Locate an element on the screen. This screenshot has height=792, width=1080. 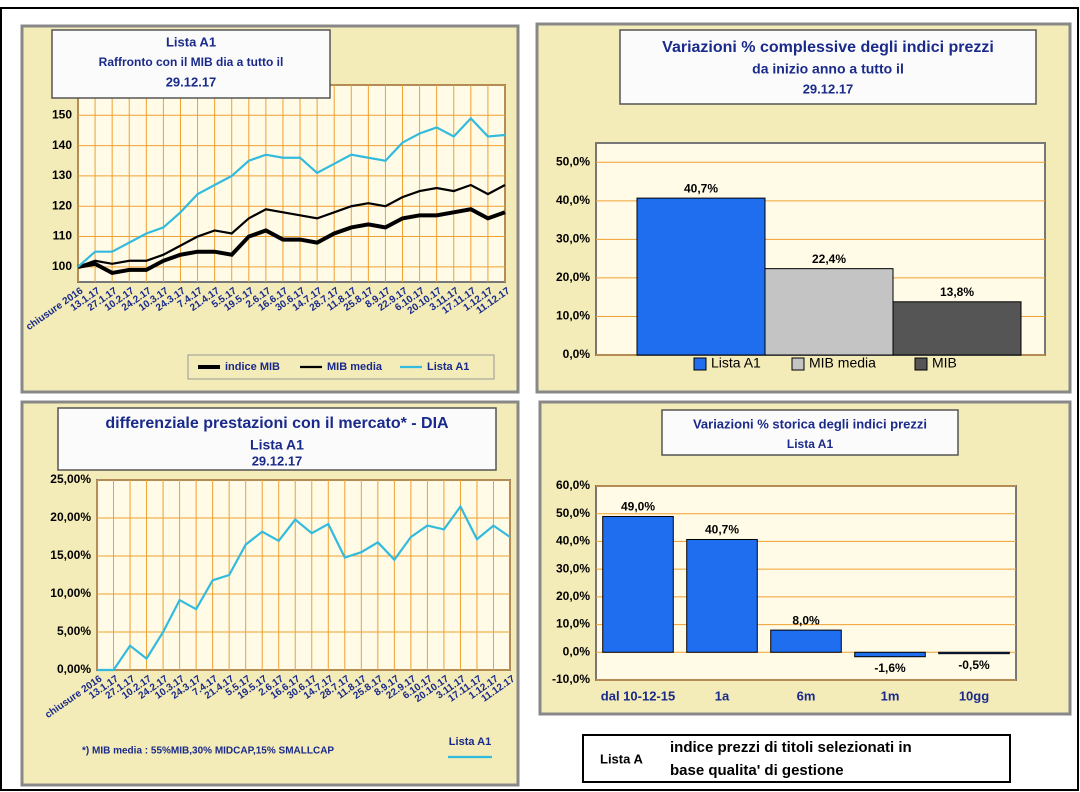
y-tick-label: 100 is located at coordinates (62, 266).